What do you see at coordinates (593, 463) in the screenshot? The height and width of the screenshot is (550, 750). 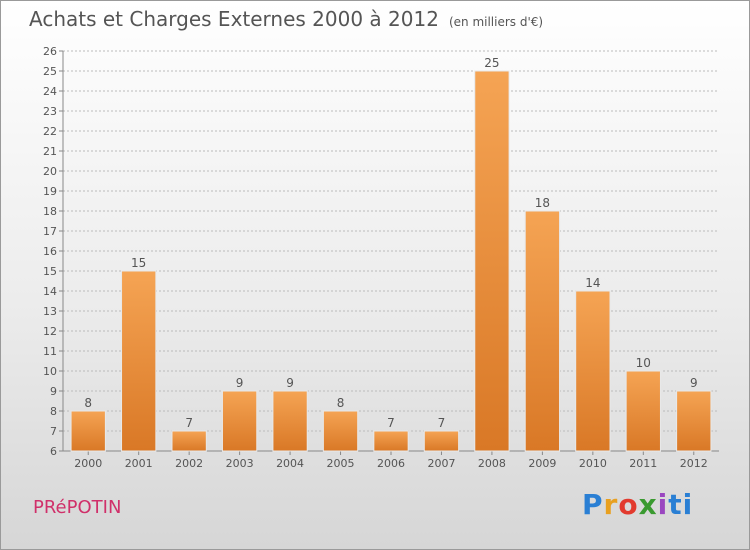 I see `x-tick-label: 2010` at bounding box center [593, 463].